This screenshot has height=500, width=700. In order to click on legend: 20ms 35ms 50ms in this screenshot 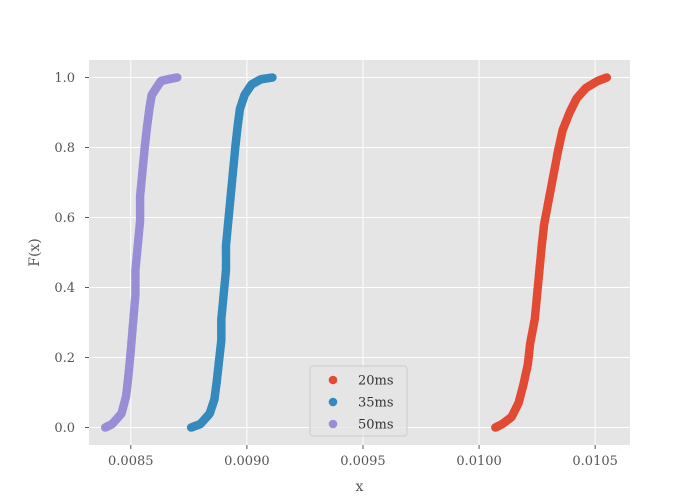, I will do `click(358, 401)`.